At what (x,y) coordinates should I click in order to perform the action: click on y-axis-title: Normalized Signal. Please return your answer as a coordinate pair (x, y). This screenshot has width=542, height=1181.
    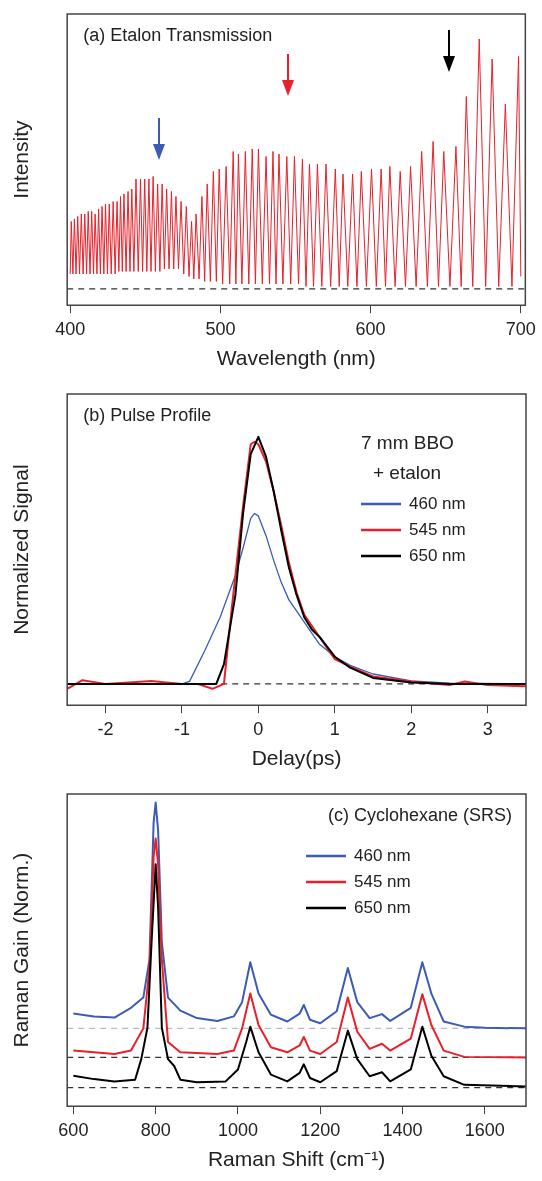
    Looking at the image, I should click on (21, 549).